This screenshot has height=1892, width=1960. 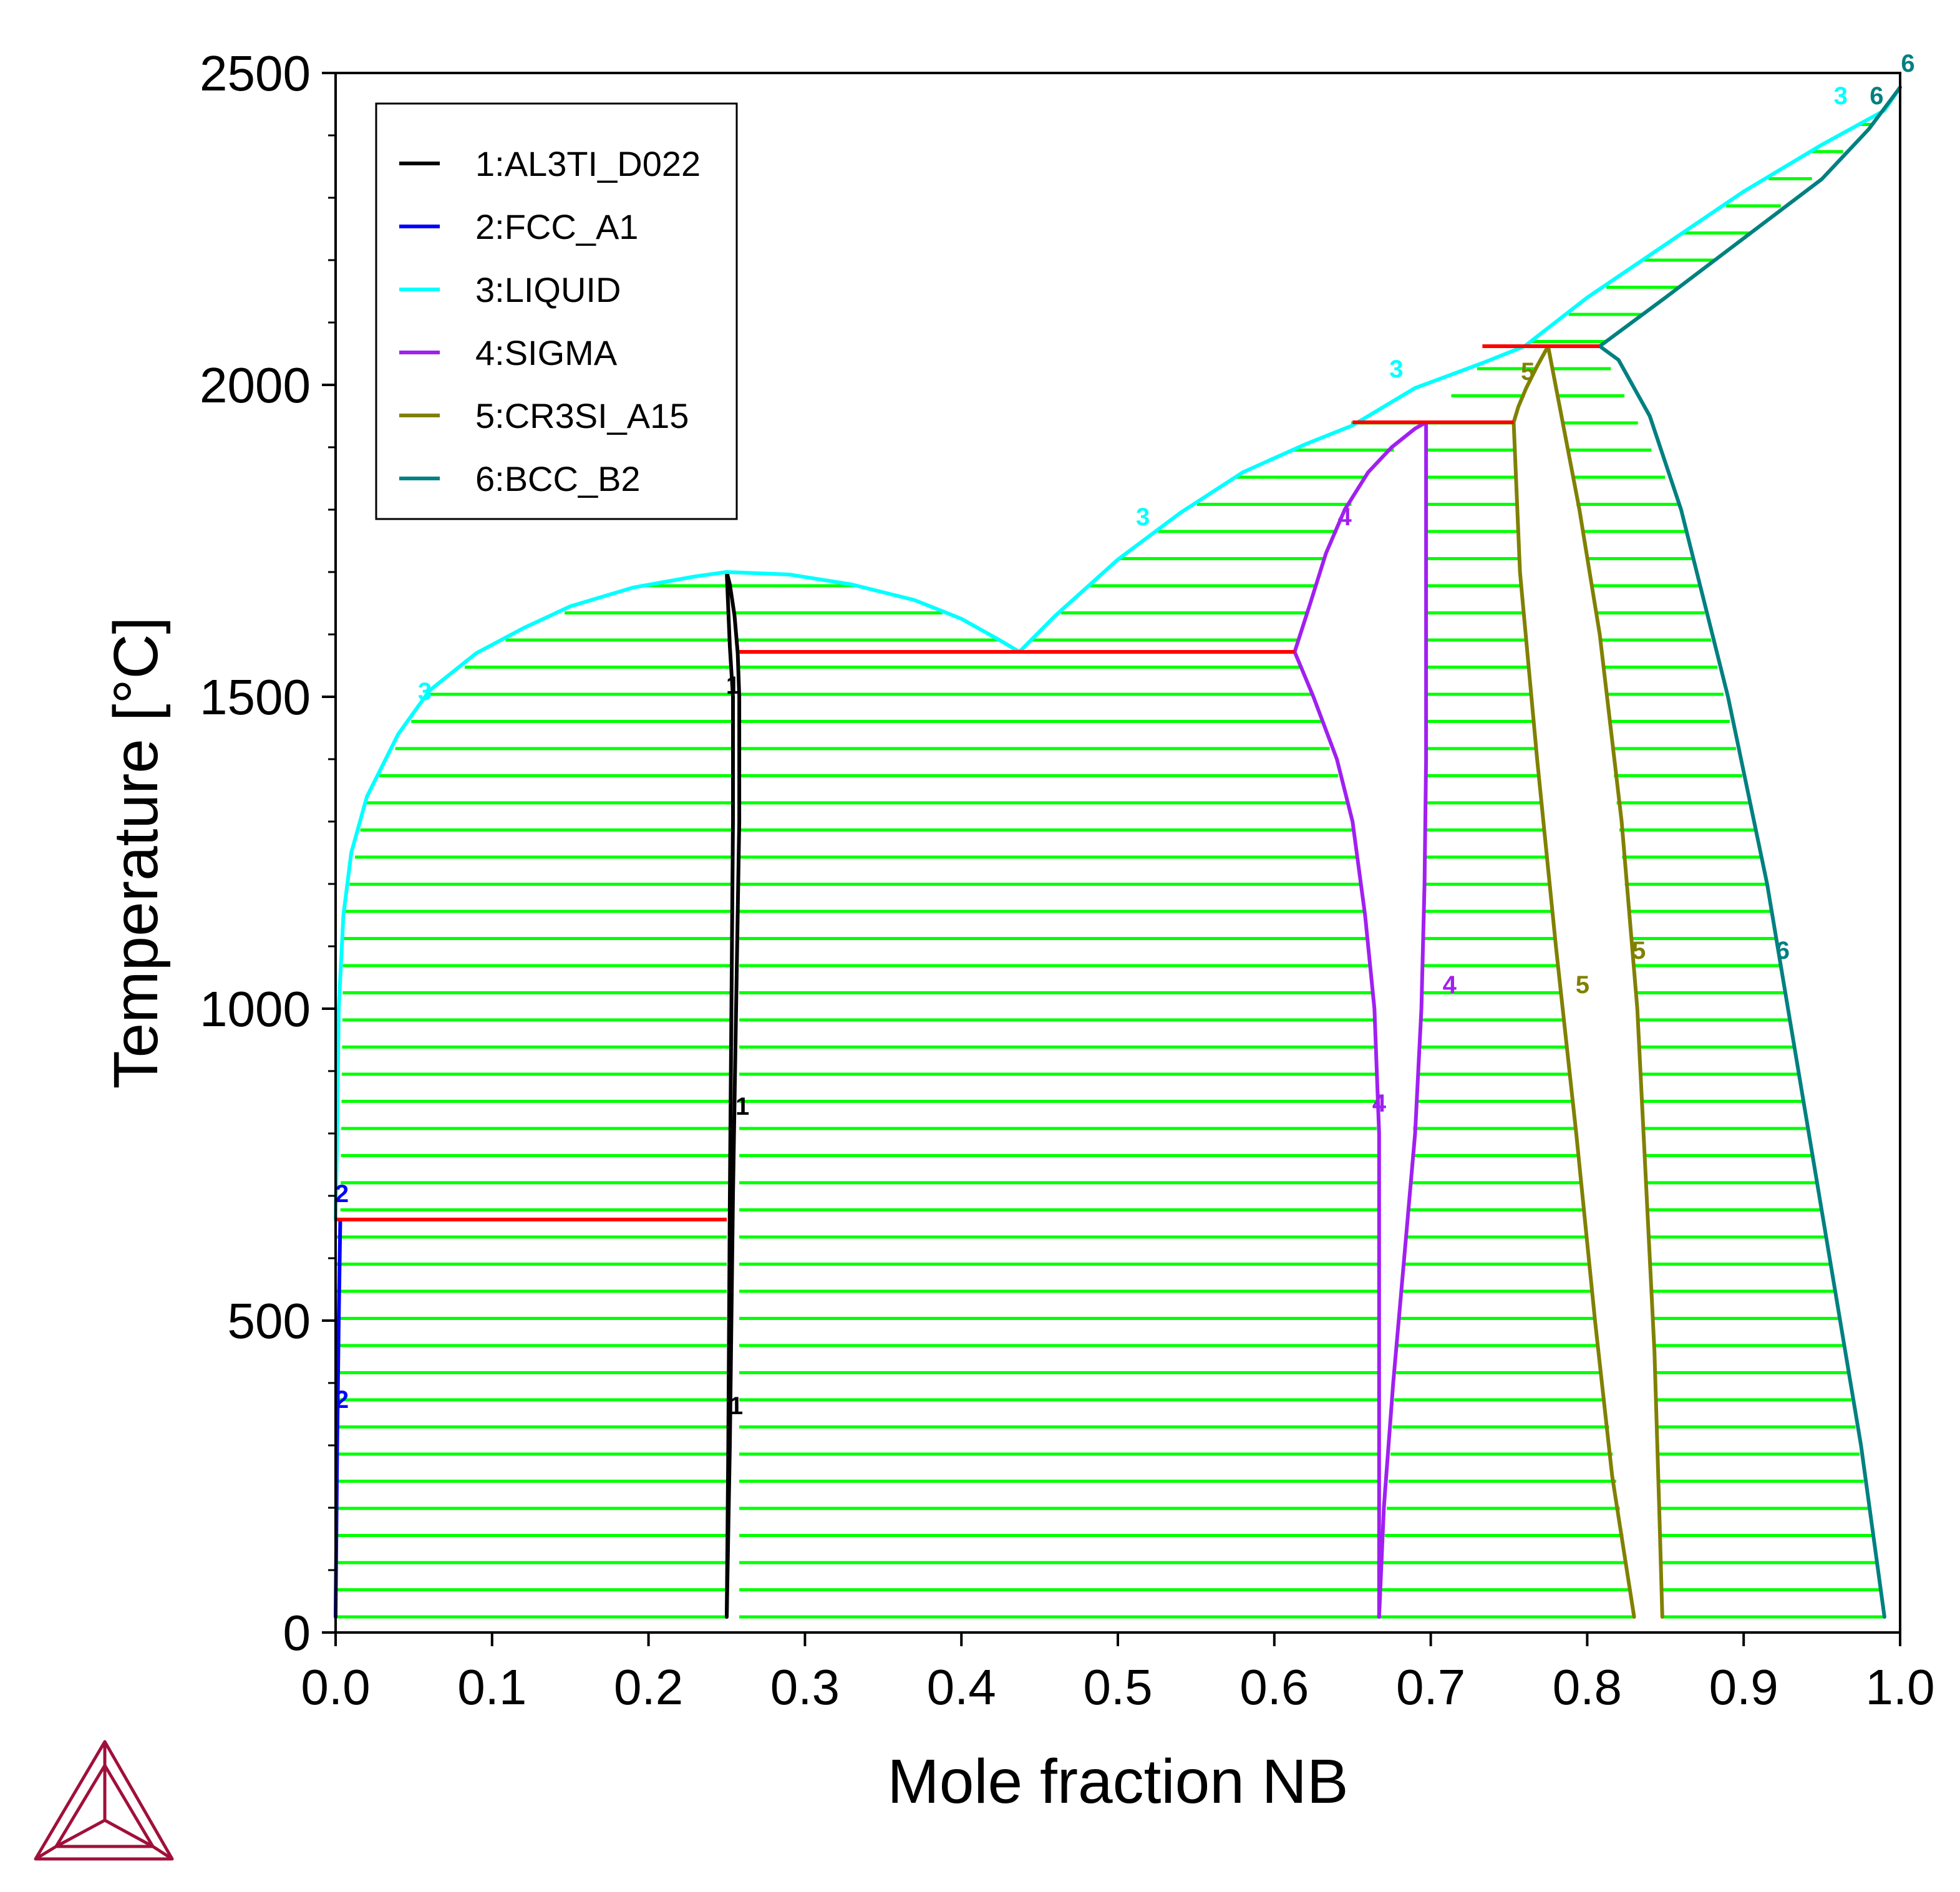 What do you see at coordinates (268, 853) in the screenshot?
I see `y-axis: 0 500 1000 1500 2000 2500` at bounding box center [268, 853].